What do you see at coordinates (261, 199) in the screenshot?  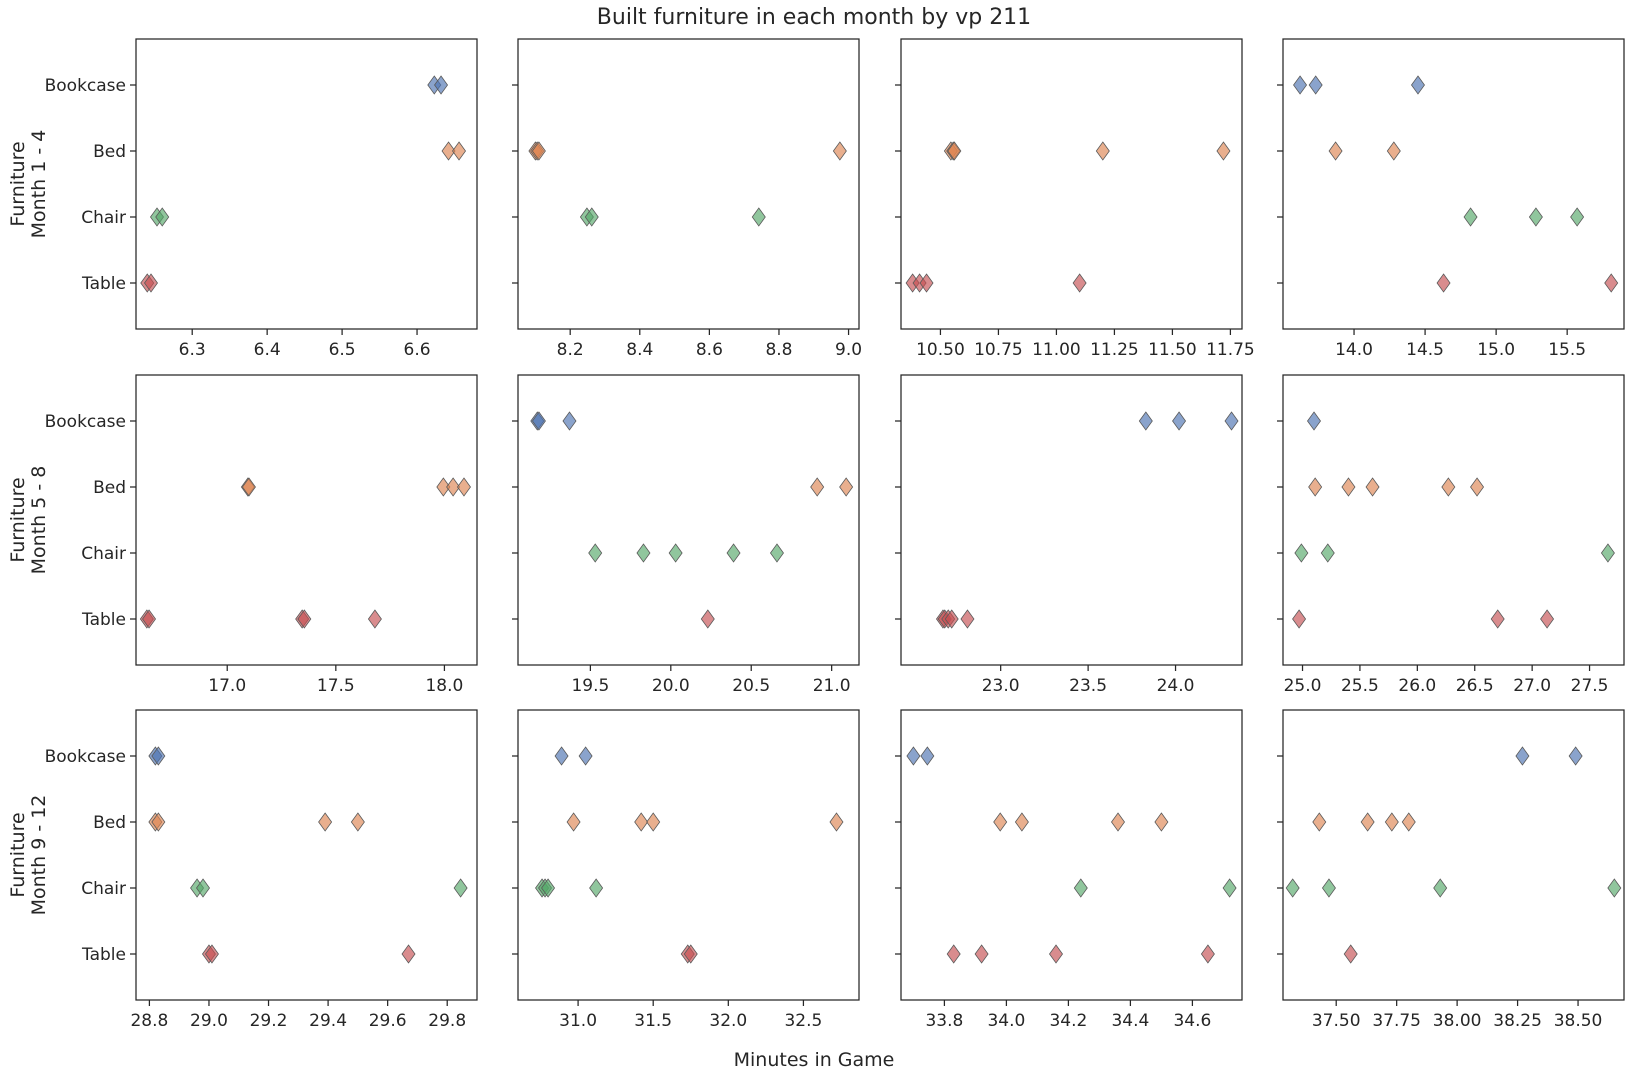 I see `panel: Bookcase Bed Chair Table 6.3 6.4 6.5 6.6` at bounding box center [261, 199].